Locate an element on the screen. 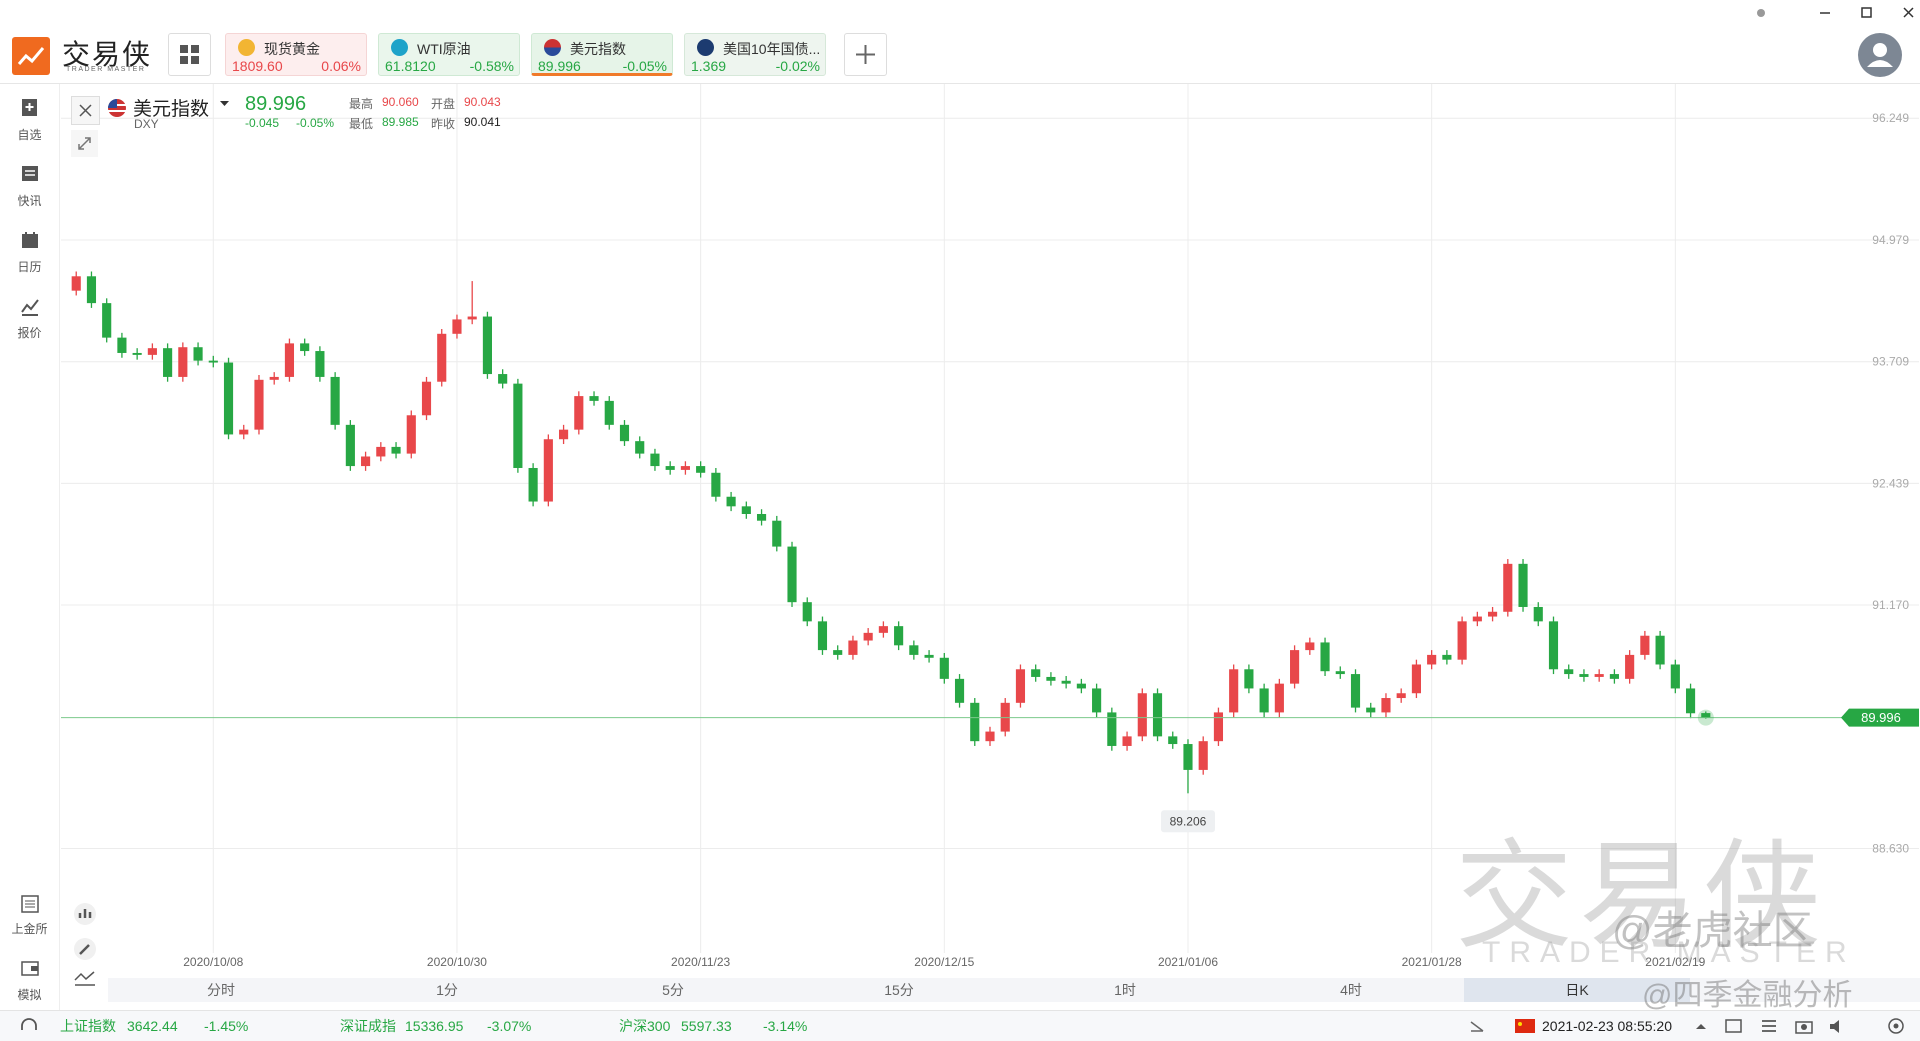  index-change: -3.07% is located at coordinates (509, 1026).